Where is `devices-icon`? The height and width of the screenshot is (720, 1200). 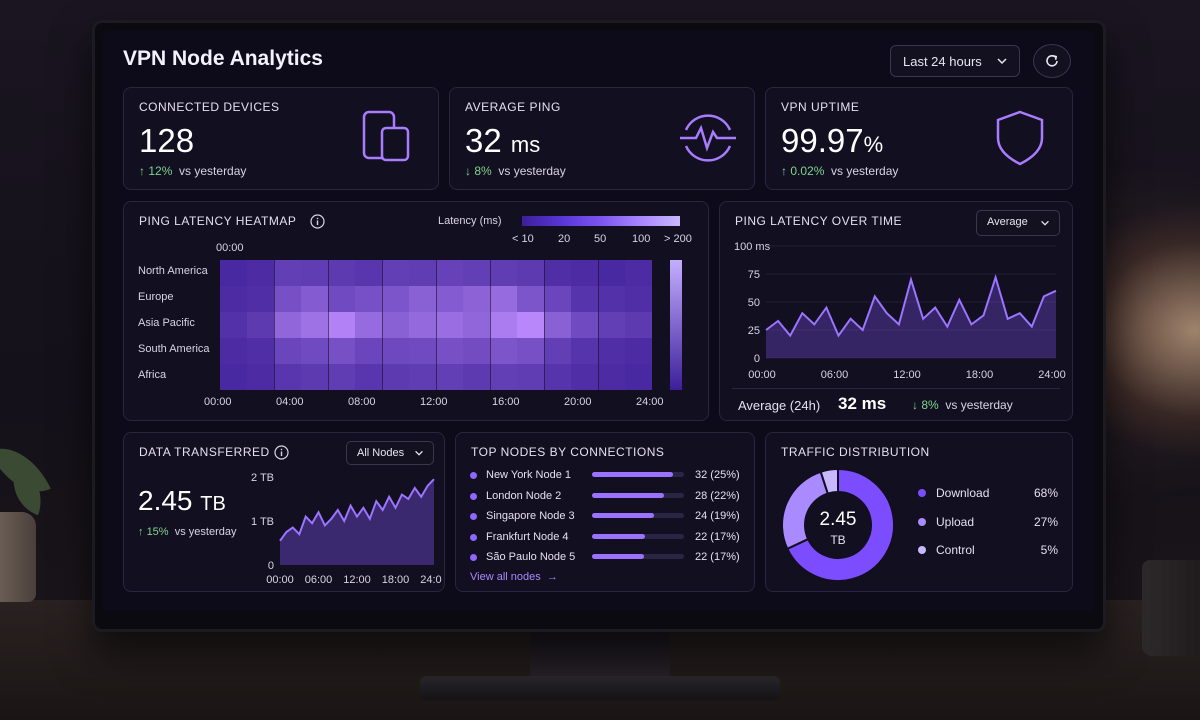
devices-icon is located at coordinates (386, 136).